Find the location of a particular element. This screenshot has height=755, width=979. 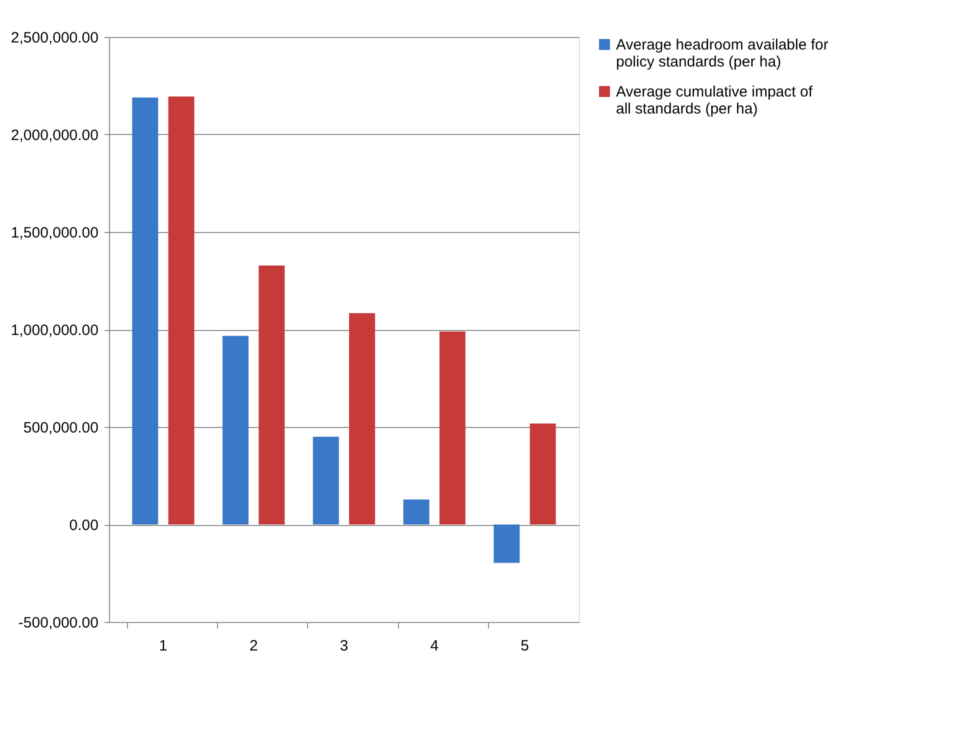

y-tick-label: -500,000.00 is located at coordinates (58, 623).